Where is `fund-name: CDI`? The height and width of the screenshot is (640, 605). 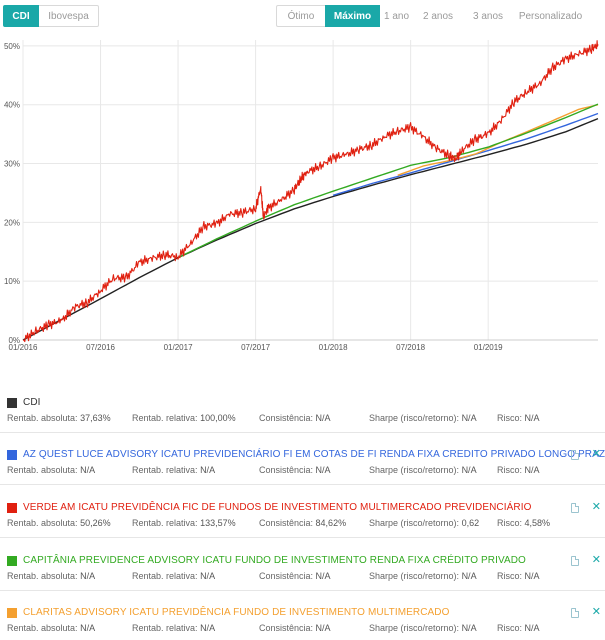 fund-name: CDI is located at coordinates (32, 402).